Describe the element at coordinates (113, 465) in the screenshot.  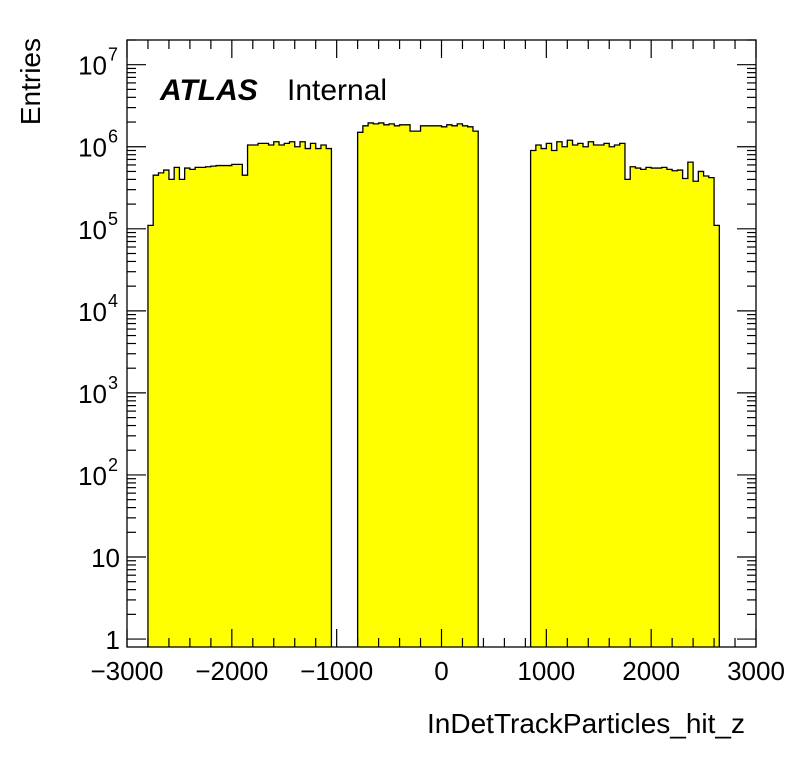
I see `y-tick-exponent: 2` at that location.